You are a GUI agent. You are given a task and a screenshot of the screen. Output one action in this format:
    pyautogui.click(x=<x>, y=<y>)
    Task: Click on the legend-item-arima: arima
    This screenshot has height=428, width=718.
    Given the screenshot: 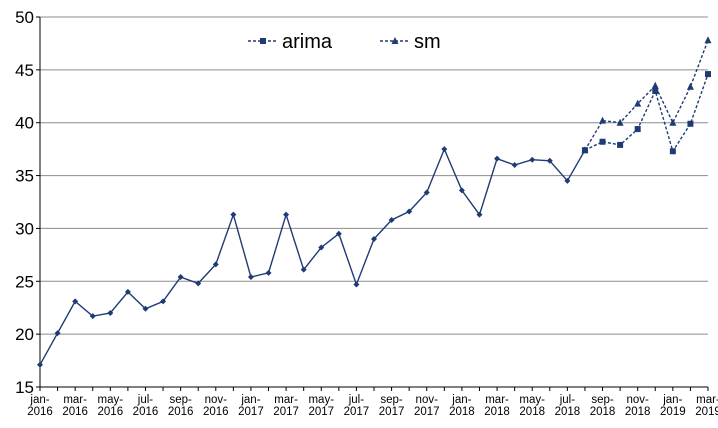 What is the action you would take?
    pyautogui.click(x=290, y=42)
    